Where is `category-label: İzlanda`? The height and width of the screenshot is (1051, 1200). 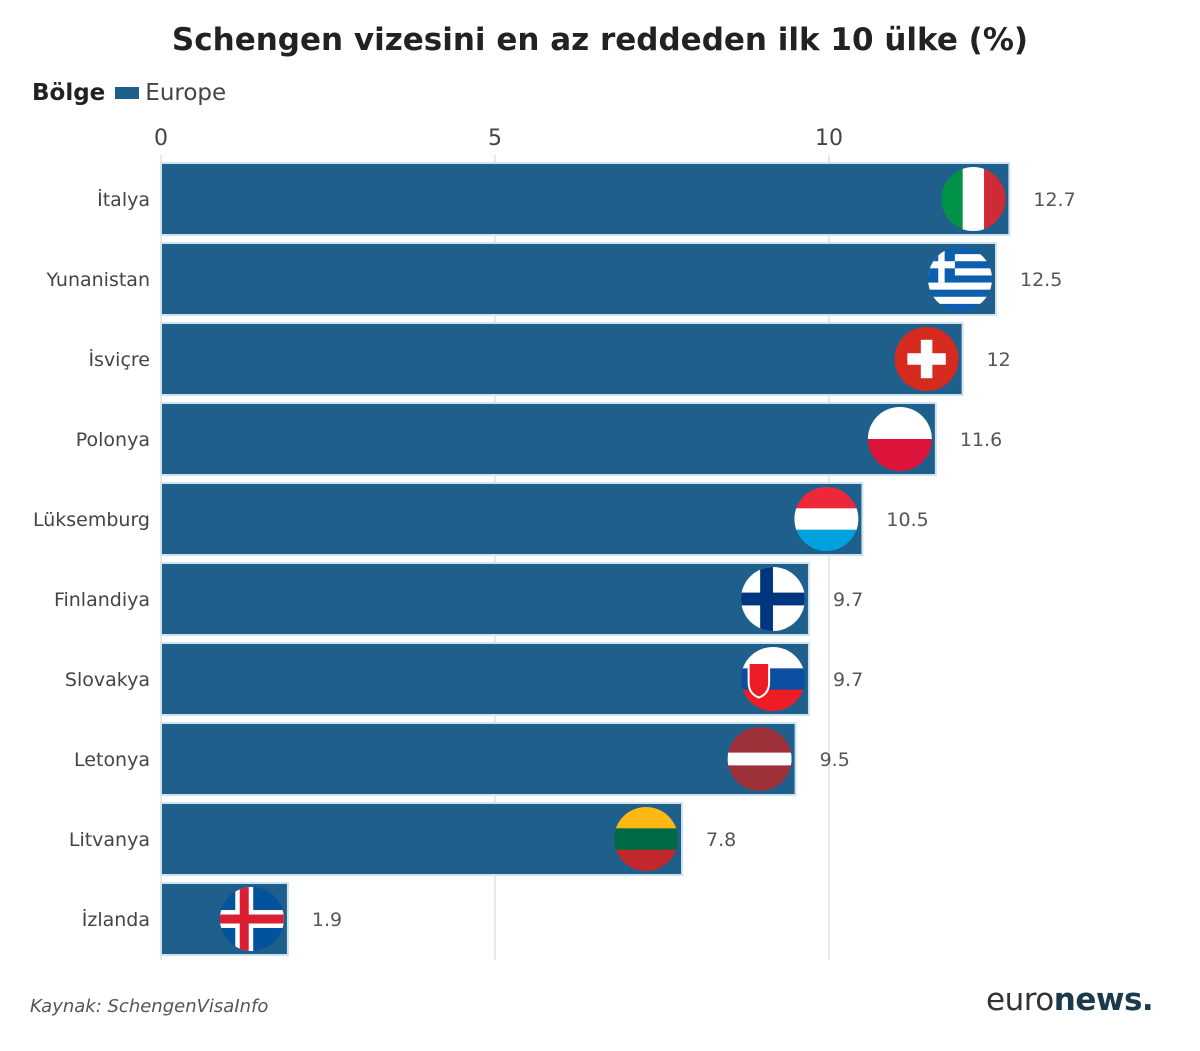
category-label: İzlanda is located at coordinates (116, 919).